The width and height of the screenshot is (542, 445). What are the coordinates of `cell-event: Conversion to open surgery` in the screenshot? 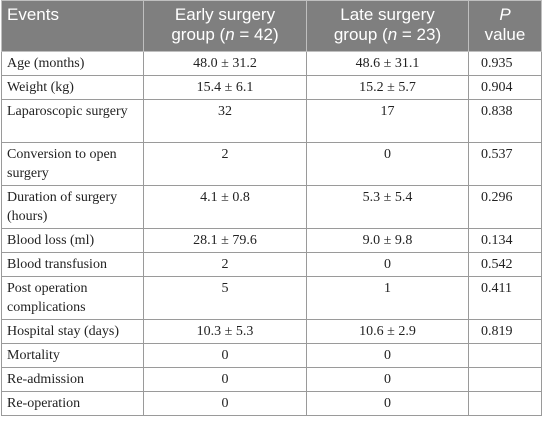 It's located at (72, 164).